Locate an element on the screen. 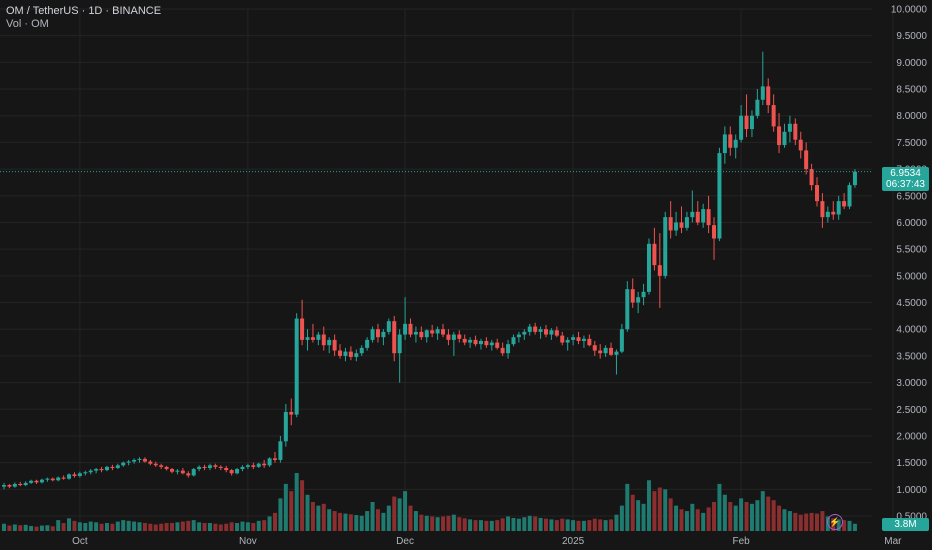  price-tick-label: 6.0000 is located at coordinates (911, 223).